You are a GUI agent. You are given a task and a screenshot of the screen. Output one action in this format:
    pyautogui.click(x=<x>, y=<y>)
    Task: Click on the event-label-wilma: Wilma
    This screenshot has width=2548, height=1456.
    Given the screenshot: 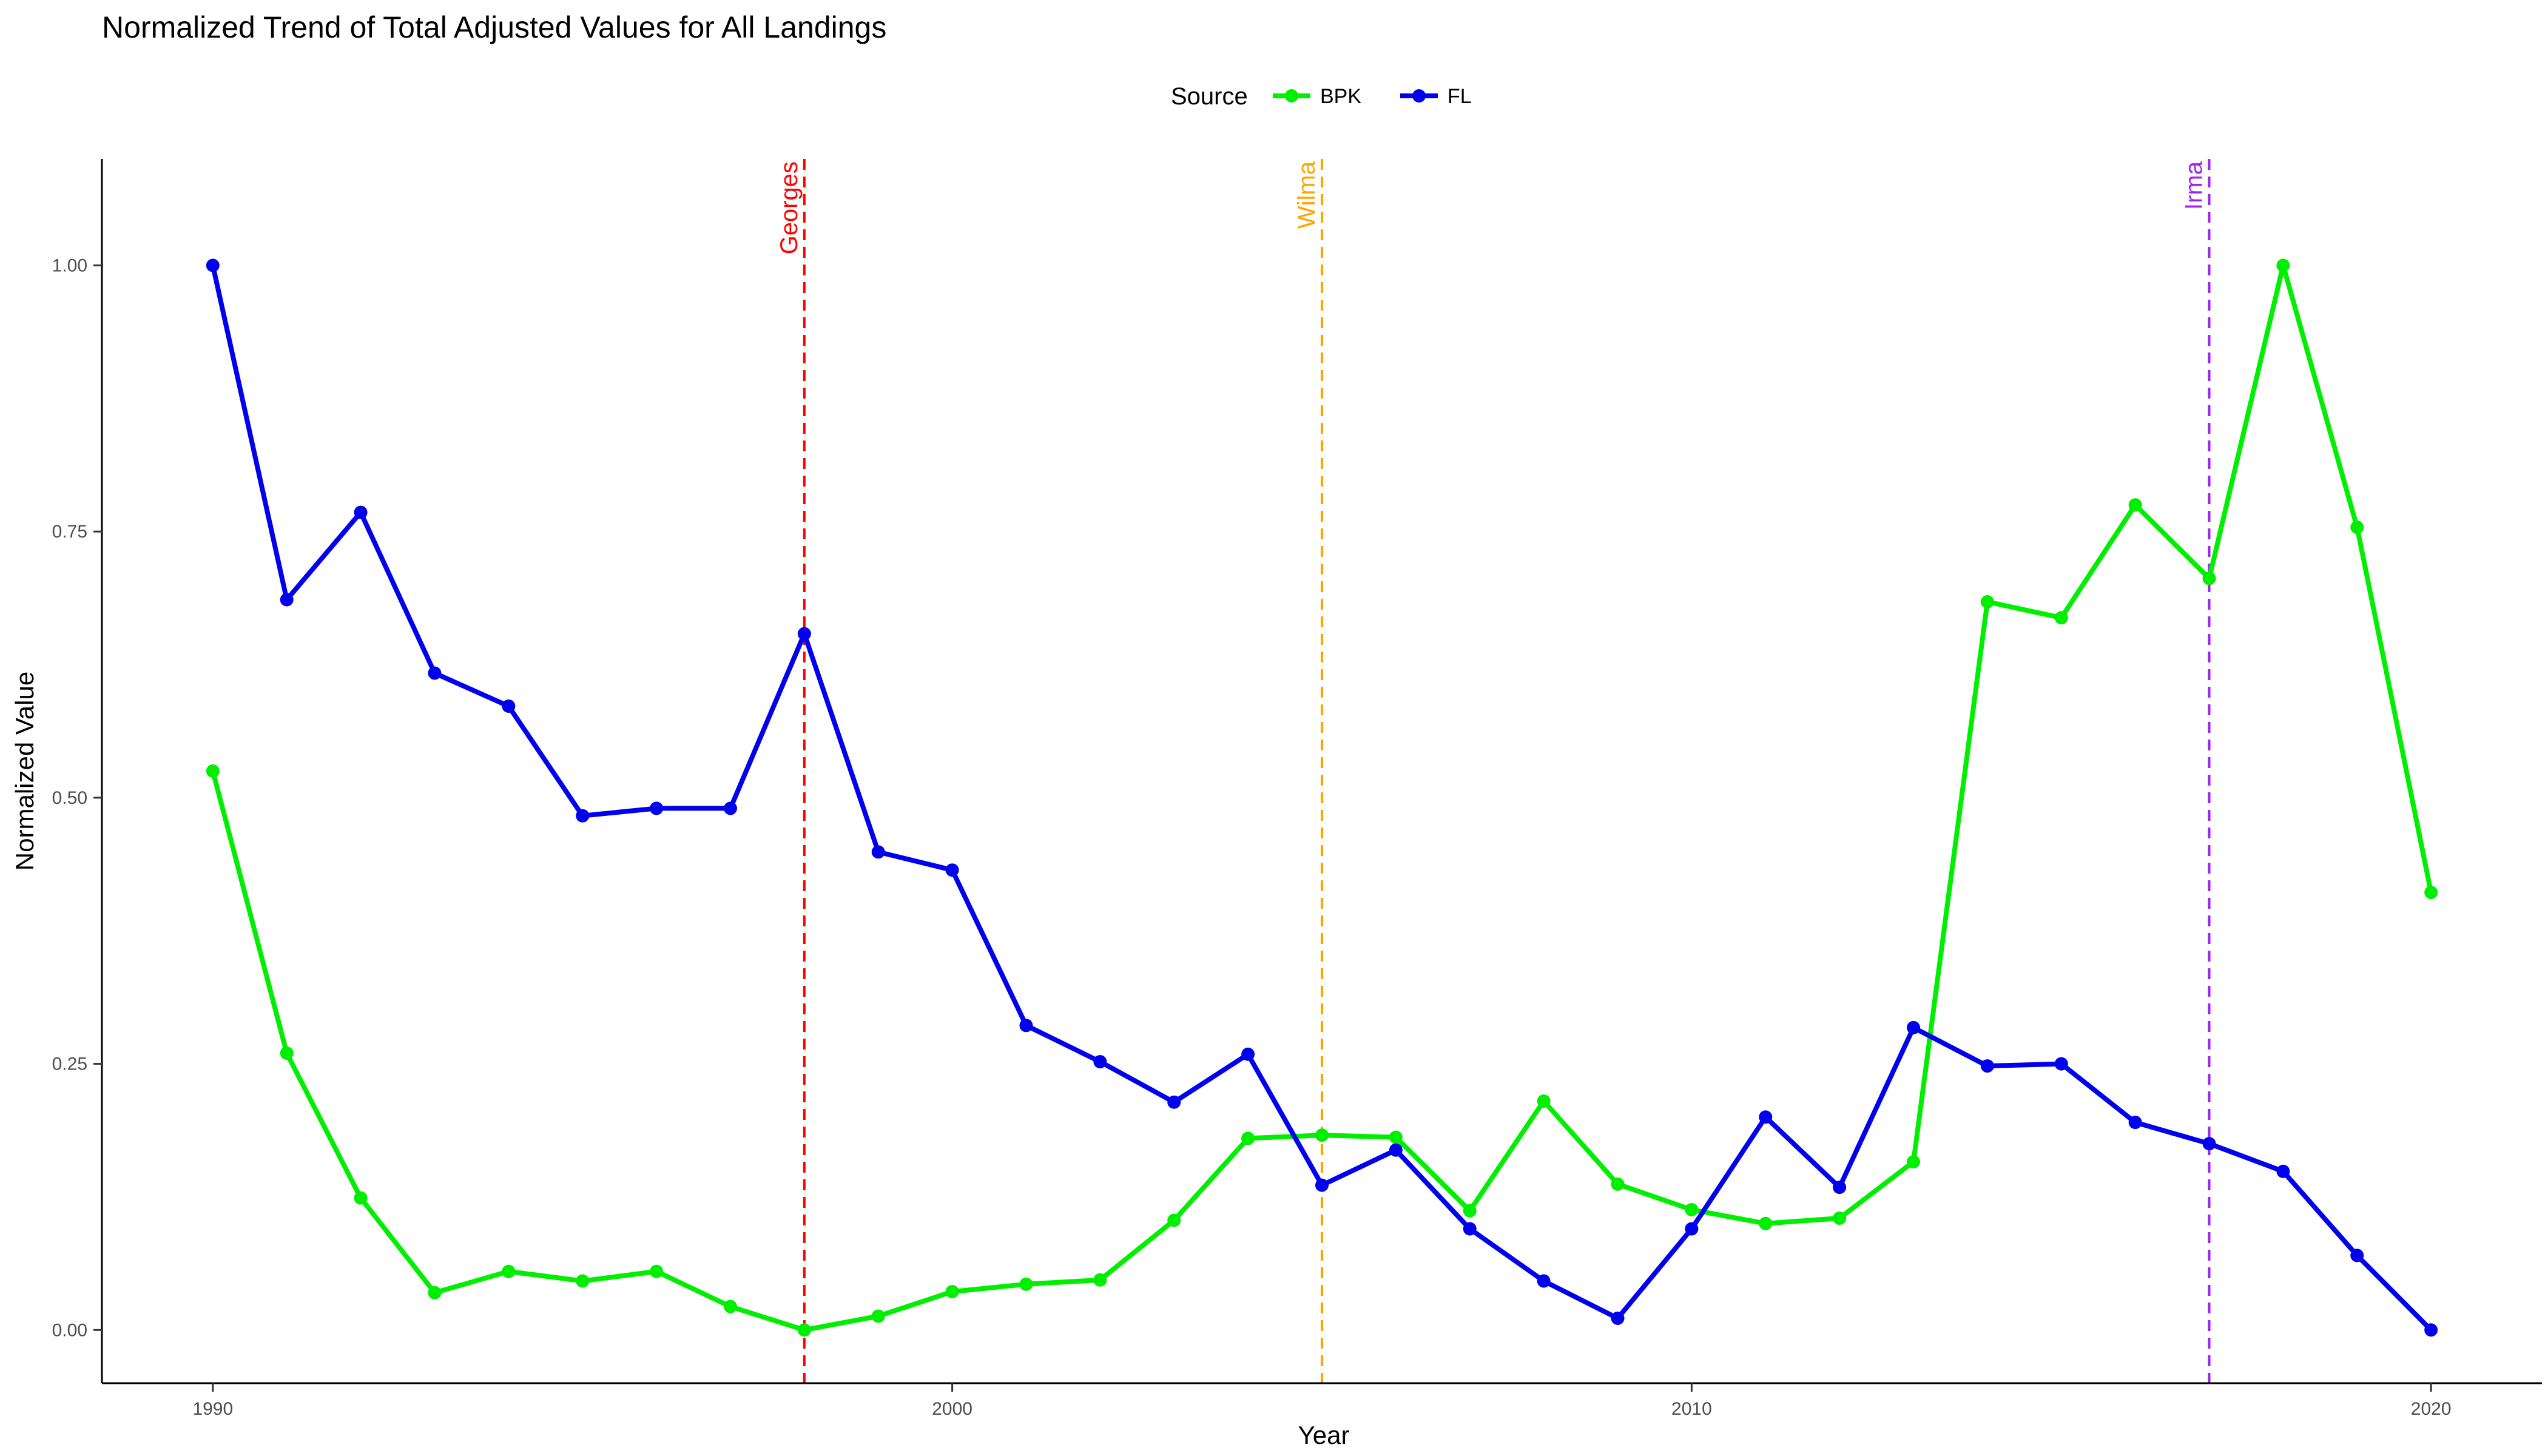 What is the action you would take?
    pyautogui.click(x=1306, y=195)
    